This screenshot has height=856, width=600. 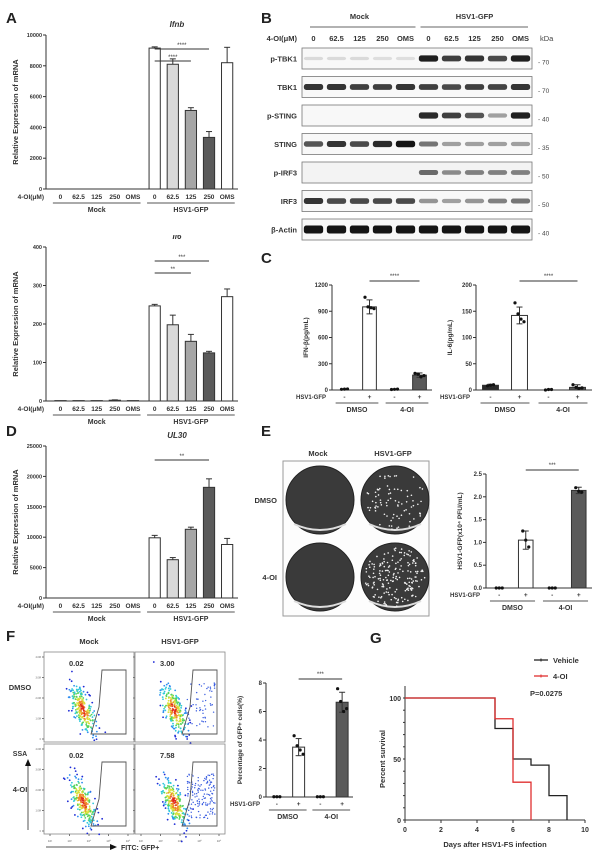 I want to click on x-tick-label: +, so click(x=342, y=804).